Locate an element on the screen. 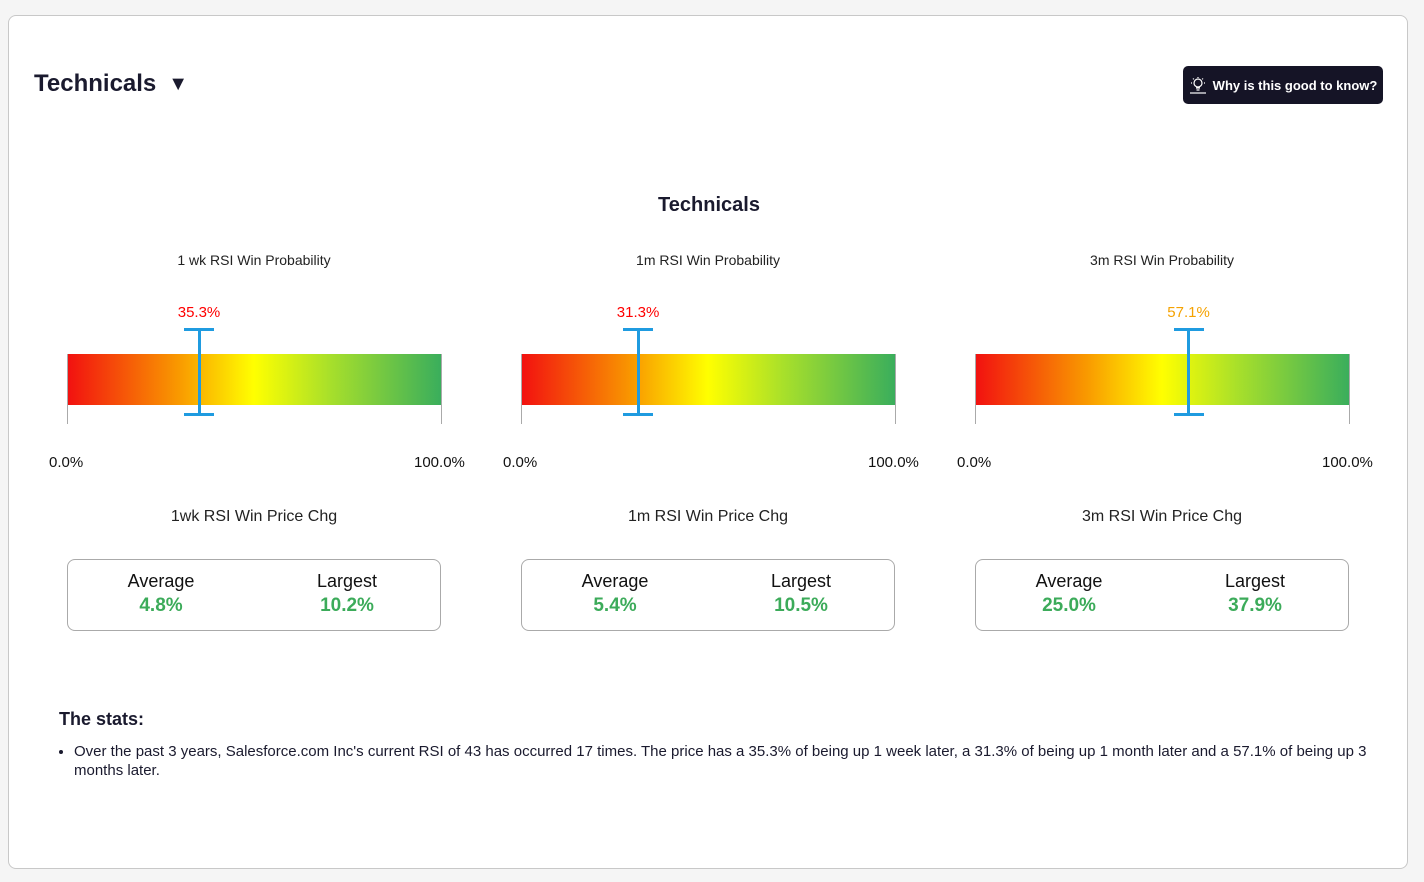  average-column: Average 5.4% is located at coordinates (615, 595).